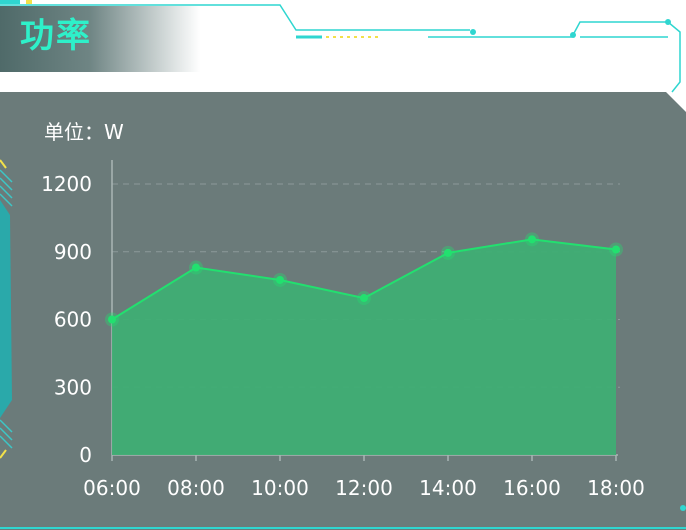 Image resolution: width=686 pixels, height=530 pixels. Describe the element at coordinates (112, 488) in the screenshot. I see `x-tick-label: 06:00` at that location.